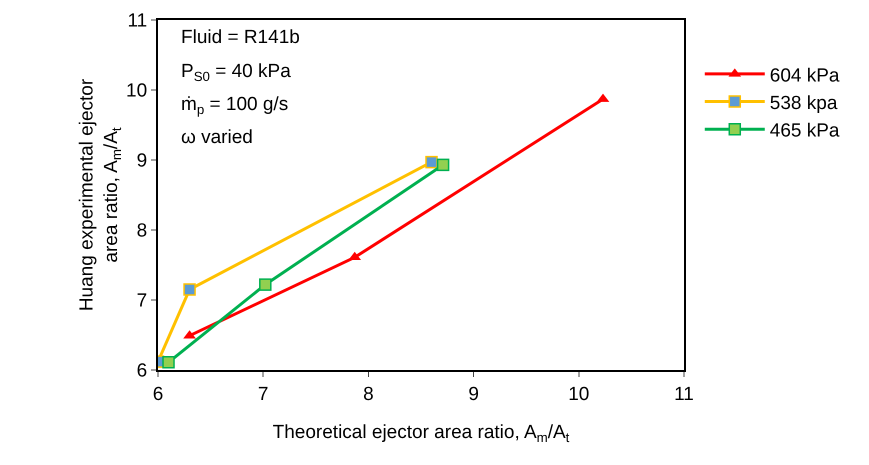 This screenshot has height=465, width=869. What do you see at coordinates (137, 21) in the screenshot?
I see `y-tick-label: 11` at bounding box center [137, 21].